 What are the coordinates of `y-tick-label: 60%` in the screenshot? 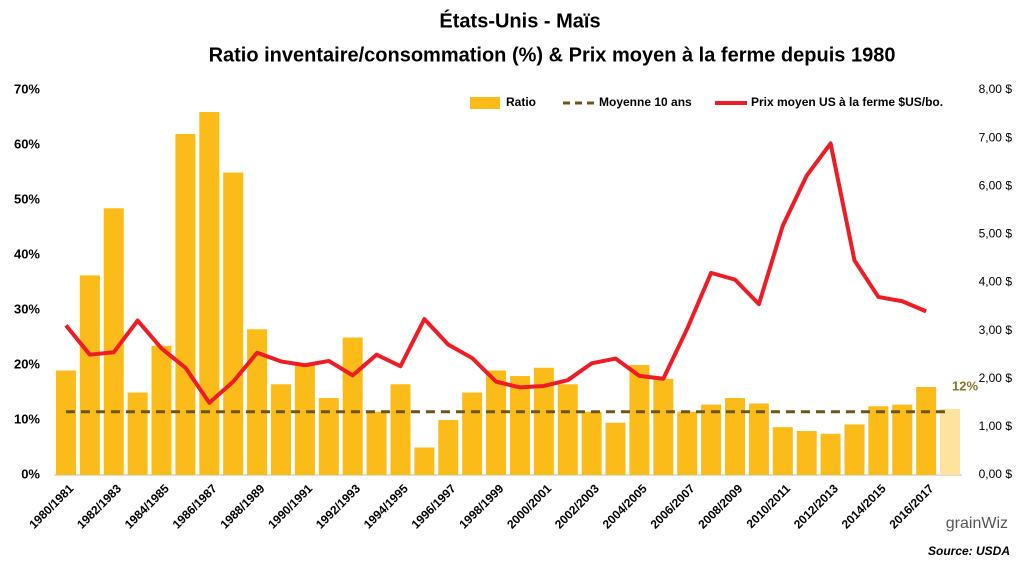 It's located at (27, 143).